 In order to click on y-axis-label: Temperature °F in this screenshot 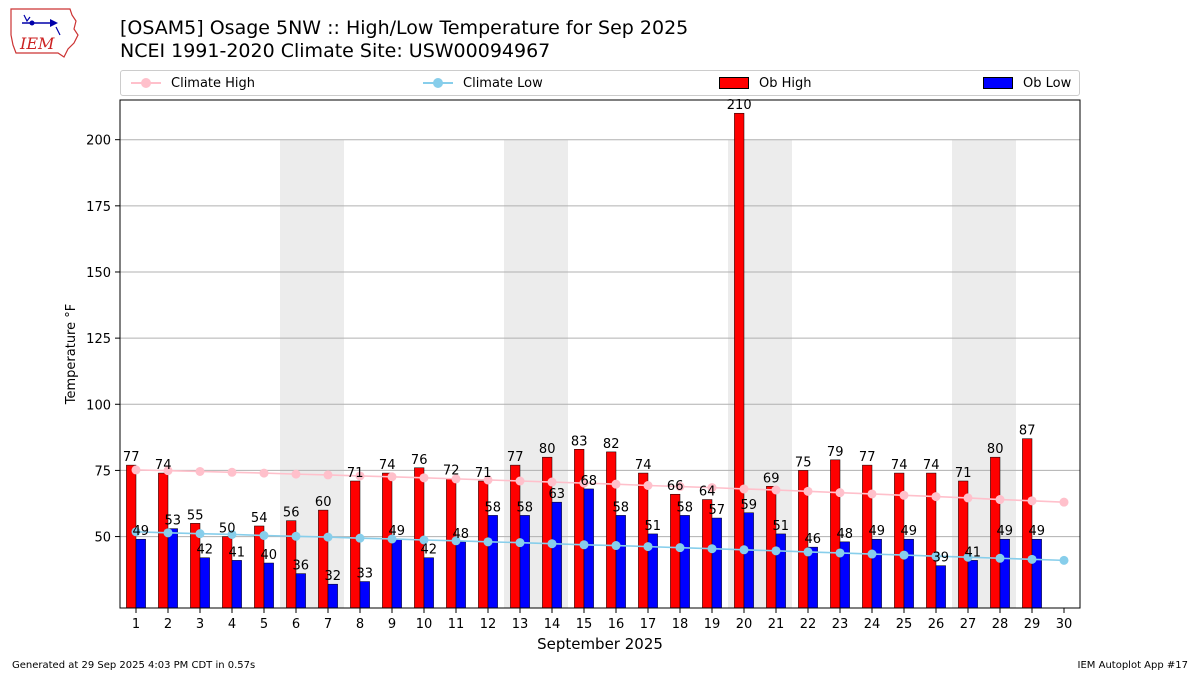, I will do `click(71, 354)`.